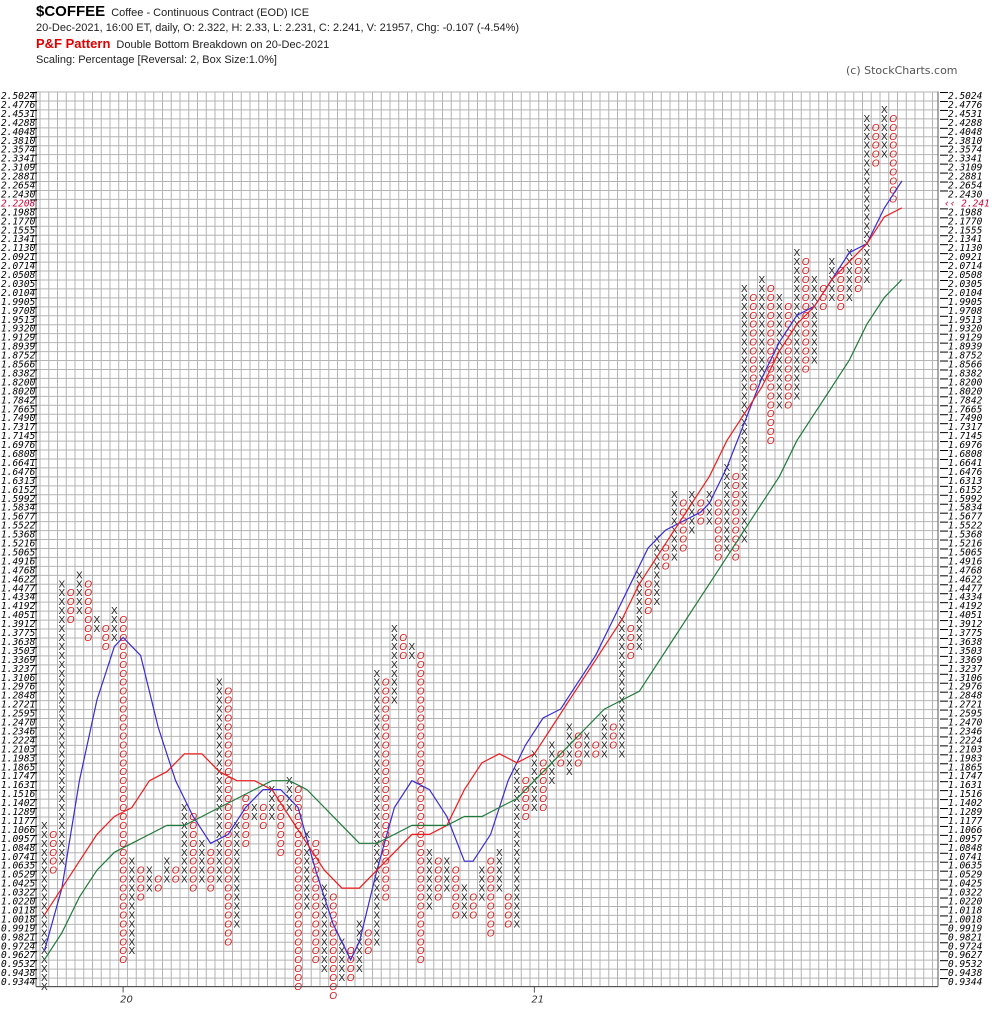 The height and width of the screenshot is (1023, 1000). What do you see at coordinates (18, 973) in the screenshot?
I see `left-axis-tick: 0.9438` at bounding box center [18, 973].